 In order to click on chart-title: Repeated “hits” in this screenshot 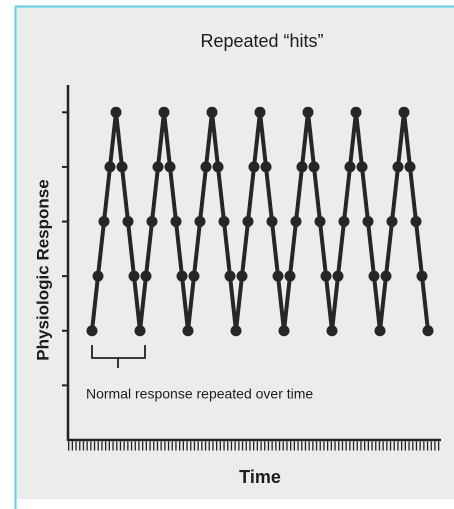, I will do `click(261, 41)`.